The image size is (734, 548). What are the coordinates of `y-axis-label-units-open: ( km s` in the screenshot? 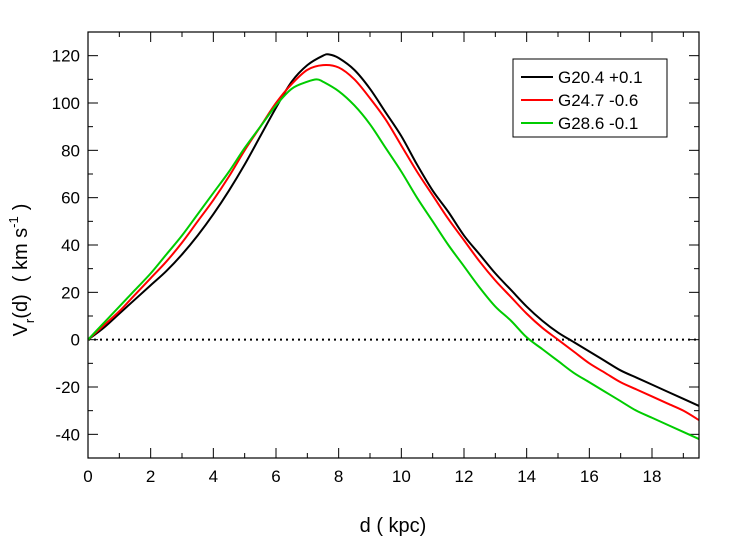 It's located at (21, 255).